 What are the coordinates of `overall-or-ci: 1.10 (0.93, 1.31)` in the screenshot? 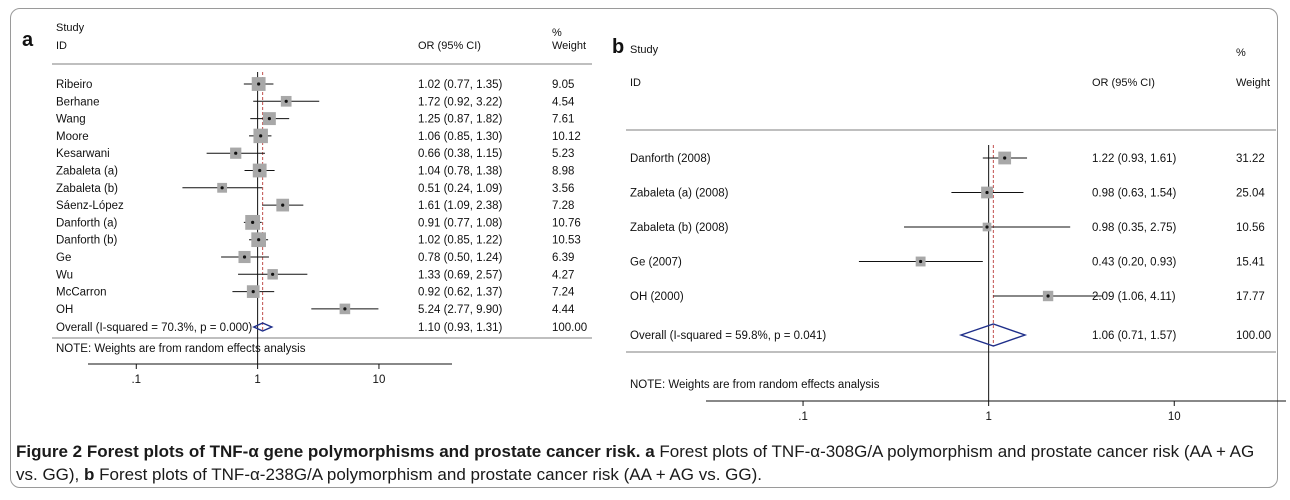 It's located at (460, 328).